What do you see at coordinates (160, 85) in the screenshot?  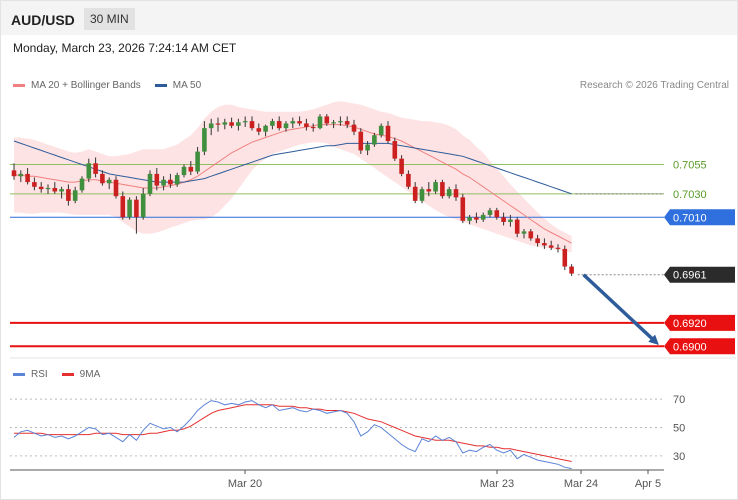 I see `ma50-swatch` at bounding box center [160, 85].